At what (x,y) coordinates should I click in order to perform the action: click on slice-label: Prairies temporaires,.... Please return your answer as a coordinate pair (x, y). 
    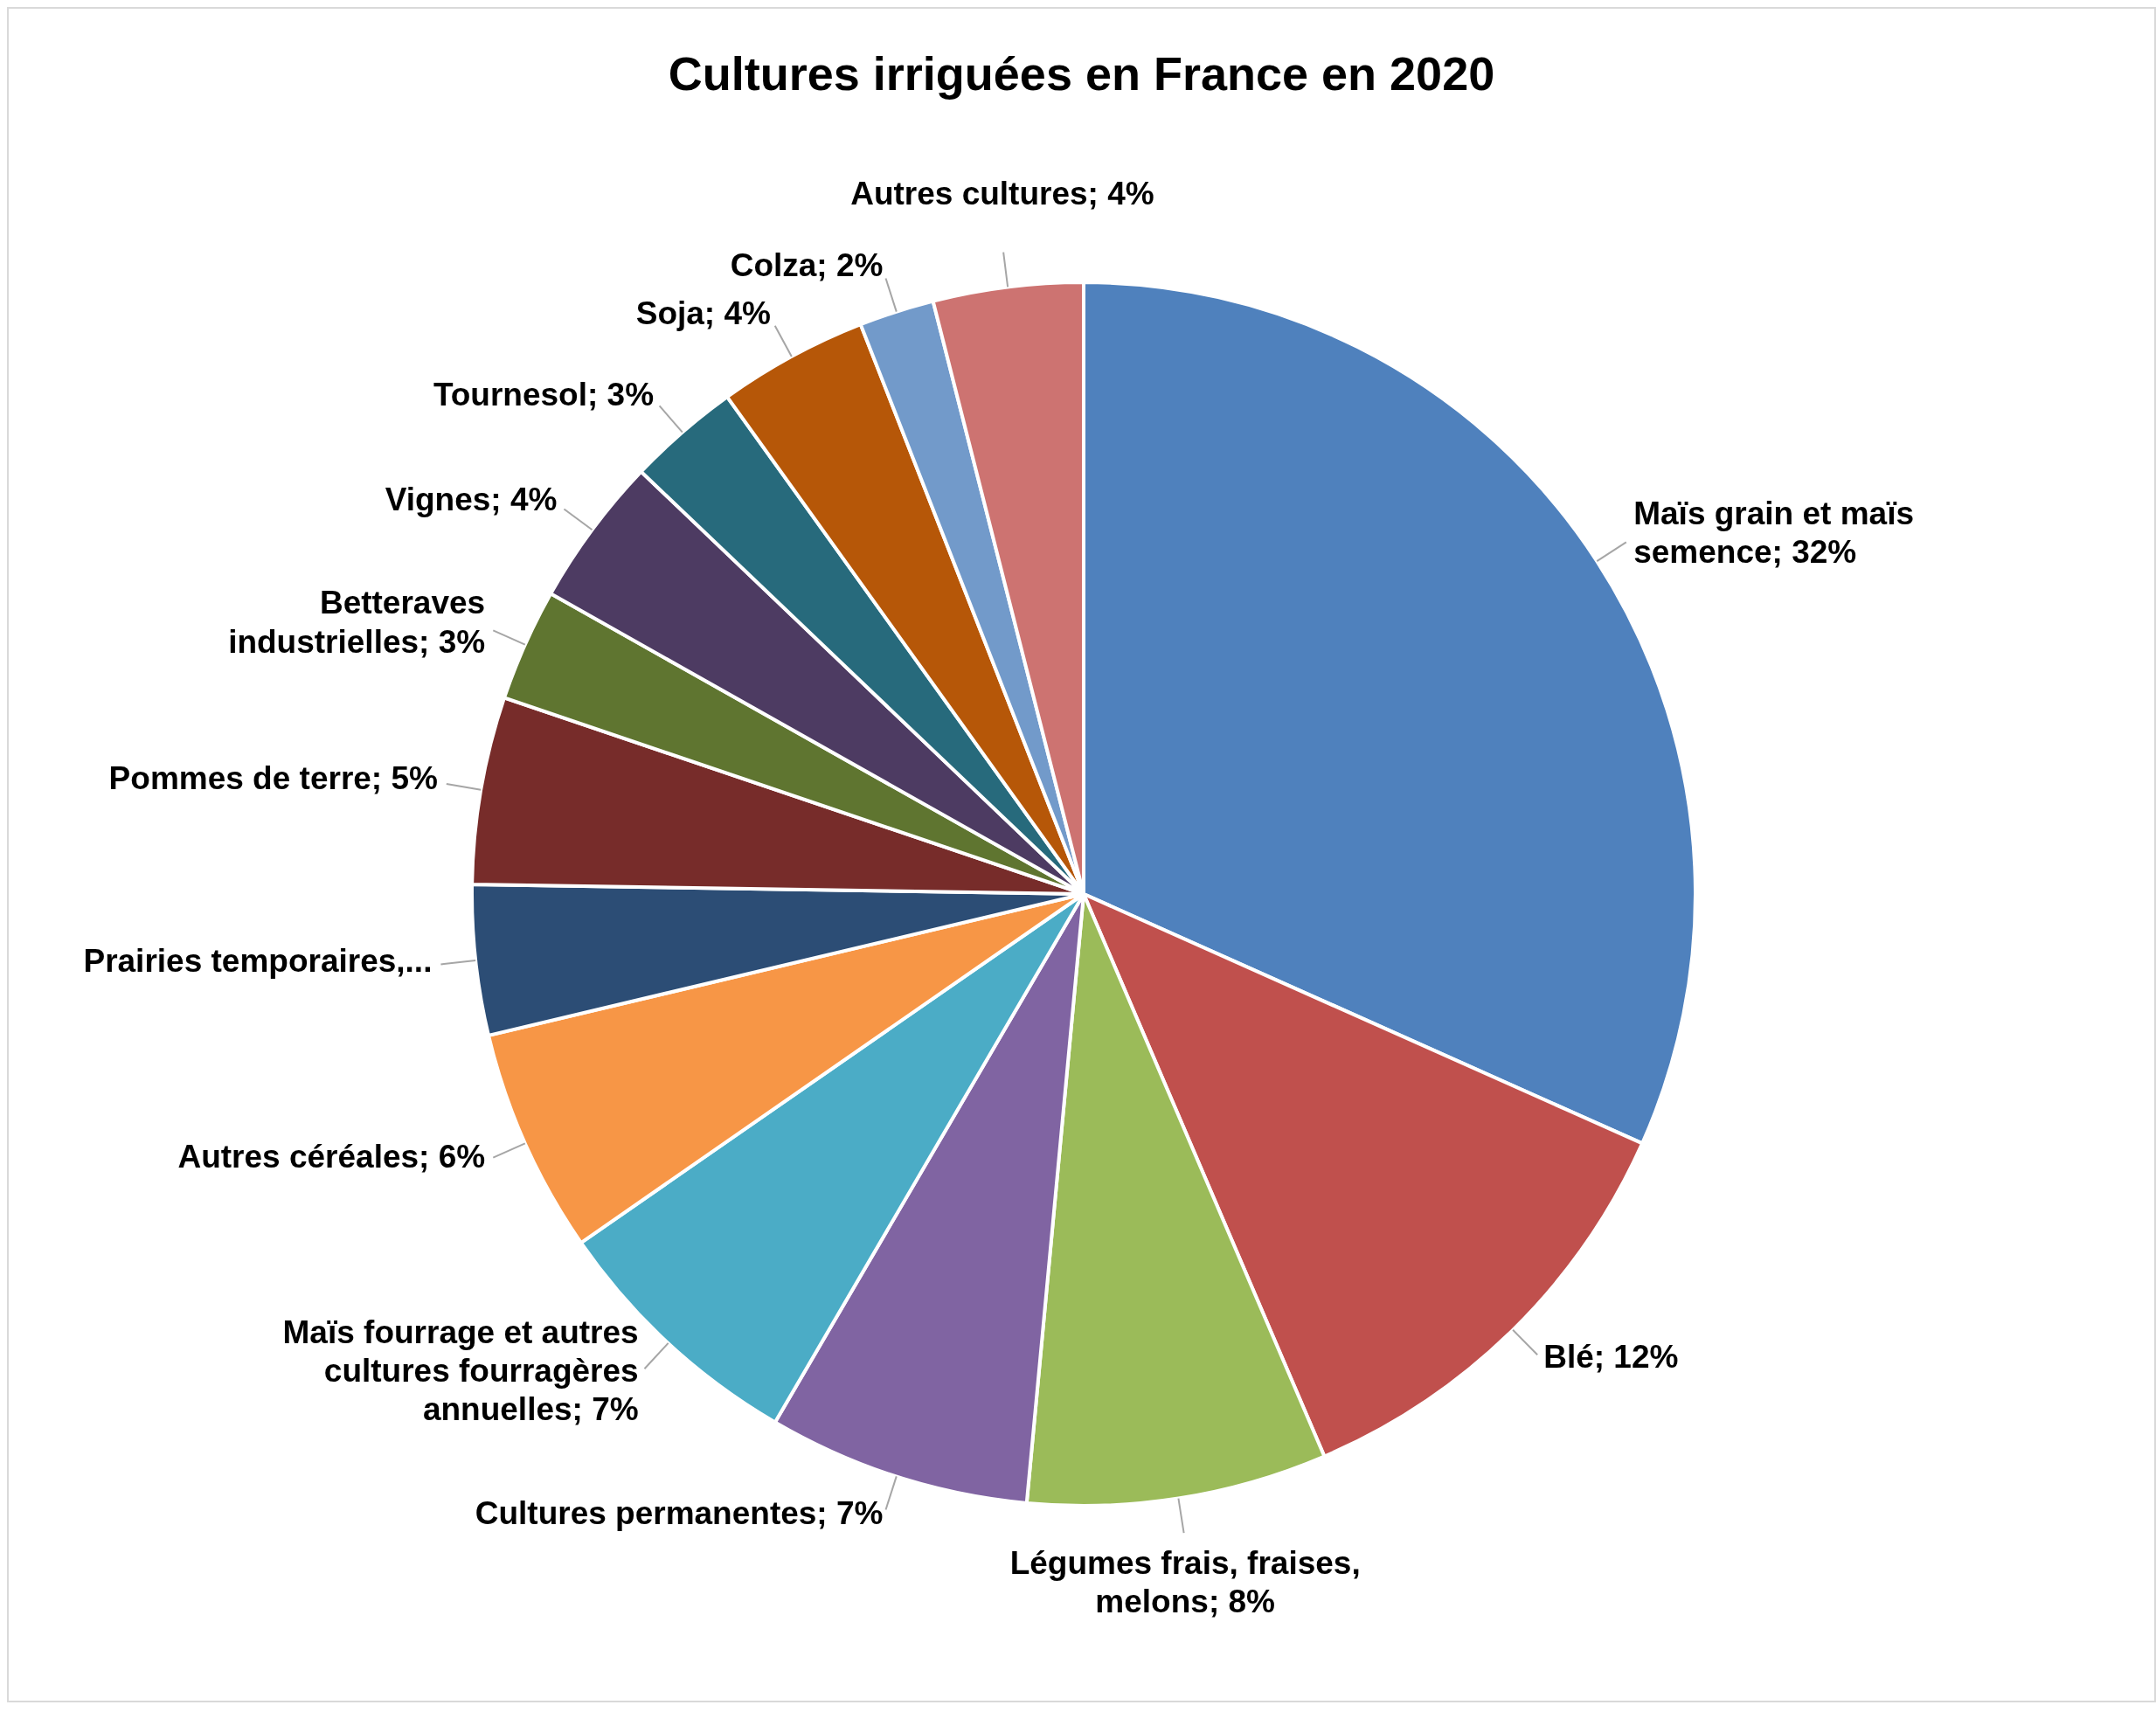
    Looking at the image, I should click on (258, 960).